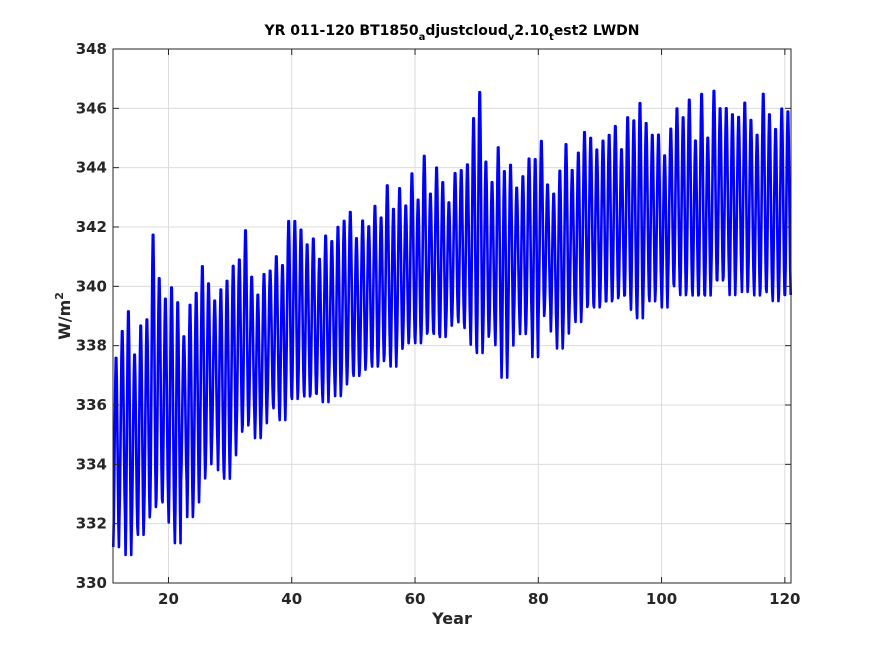  I want to click on x-tick-label: 100, so click(661, 599).